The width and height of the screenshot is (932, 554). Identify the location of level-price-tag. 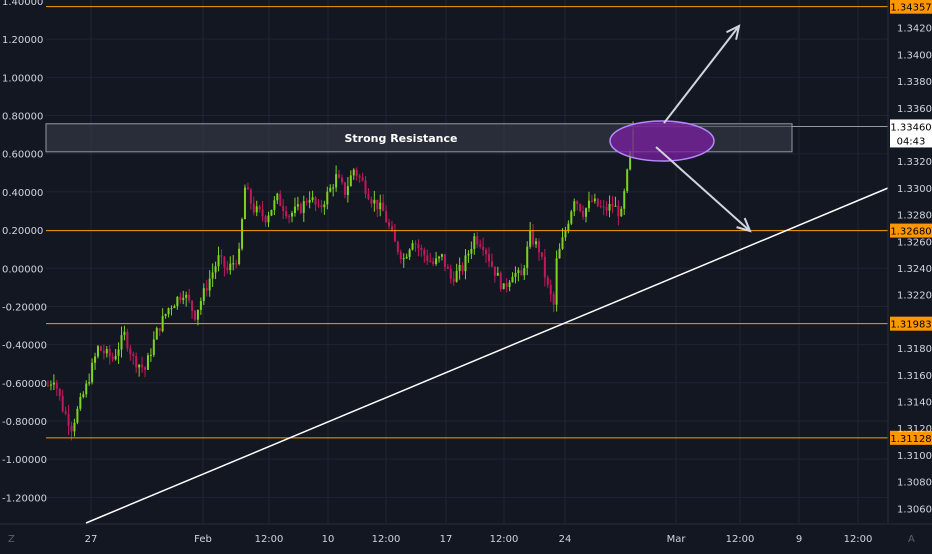
(911, 437).